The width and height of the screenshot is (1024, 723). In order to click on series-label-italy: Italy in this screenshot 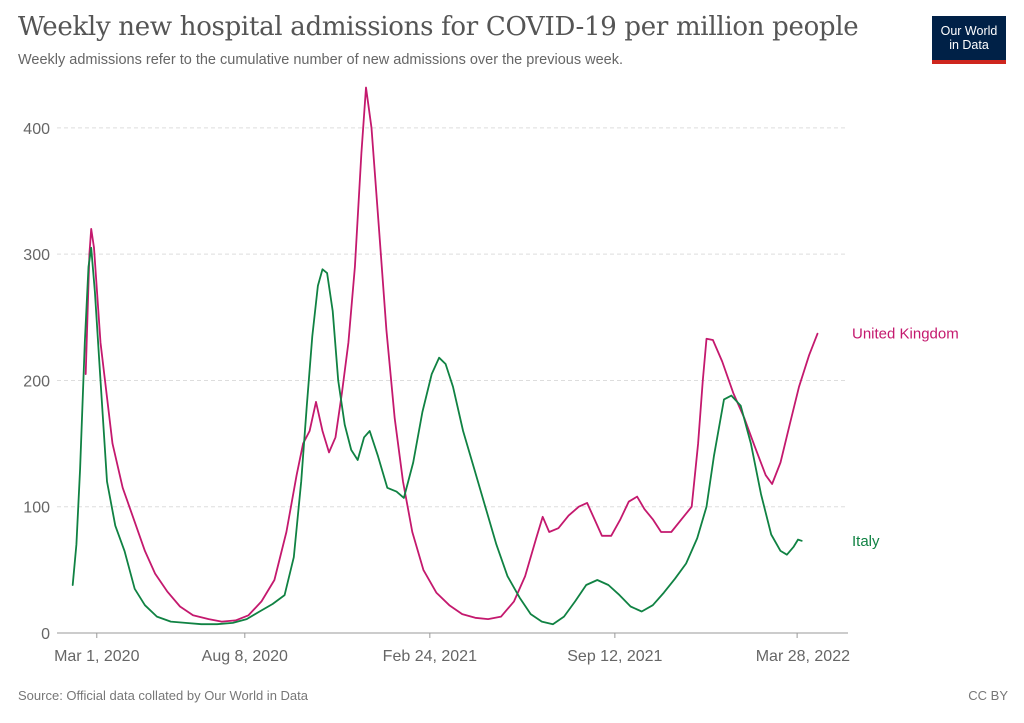, I will do `click(866, 541)`.